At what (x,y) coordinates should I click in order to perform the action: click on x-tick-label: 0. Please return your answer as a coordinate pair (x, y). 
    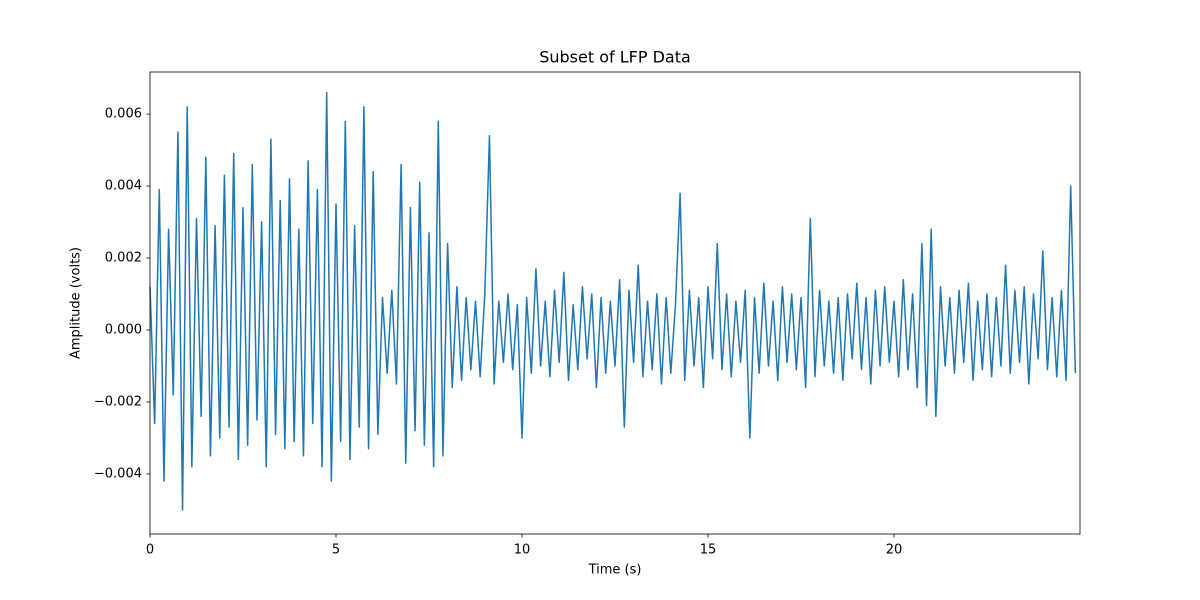
    Looking at the image, I should click on (150, 550).